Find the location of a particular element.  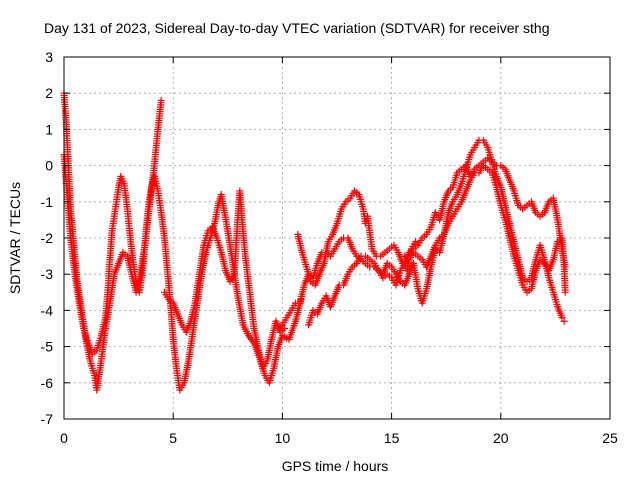

y-tick-label: -4 is located at coordinates (47, 310).